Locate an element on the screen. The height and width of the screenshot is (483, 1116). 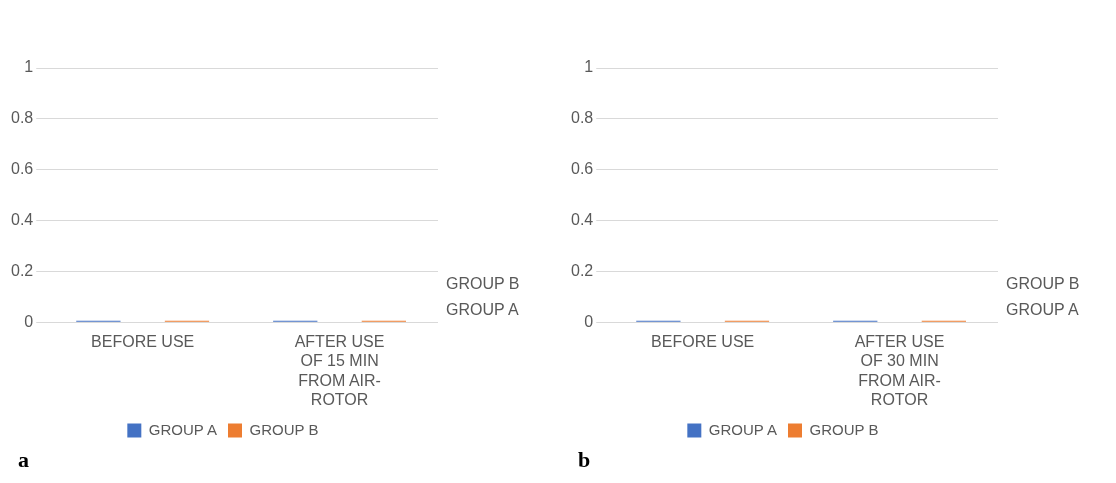
x-tick-label: AFTER USE OF 30 MIN FROM AIR-ROTOR is located at coordinates (899, 370).